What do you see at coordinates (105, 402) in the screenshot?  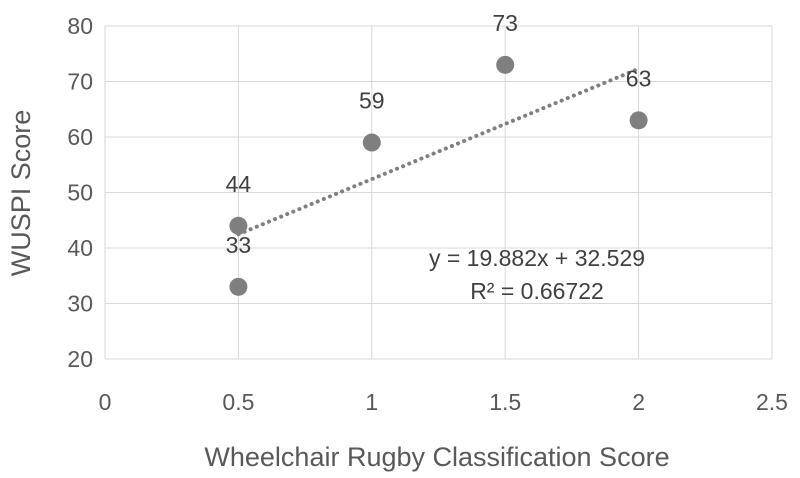 I see `x-tick-label: 0` at bounding box center [105, 402].